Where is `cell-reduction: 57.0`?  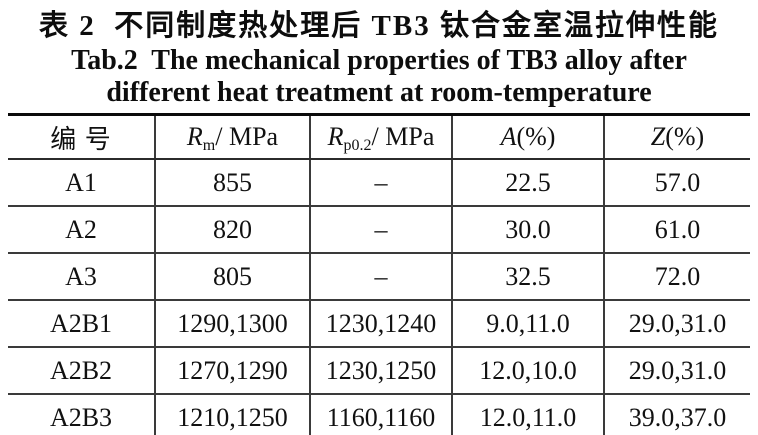 cell-reduction: 57.0 is located at coordinates (676, 182).